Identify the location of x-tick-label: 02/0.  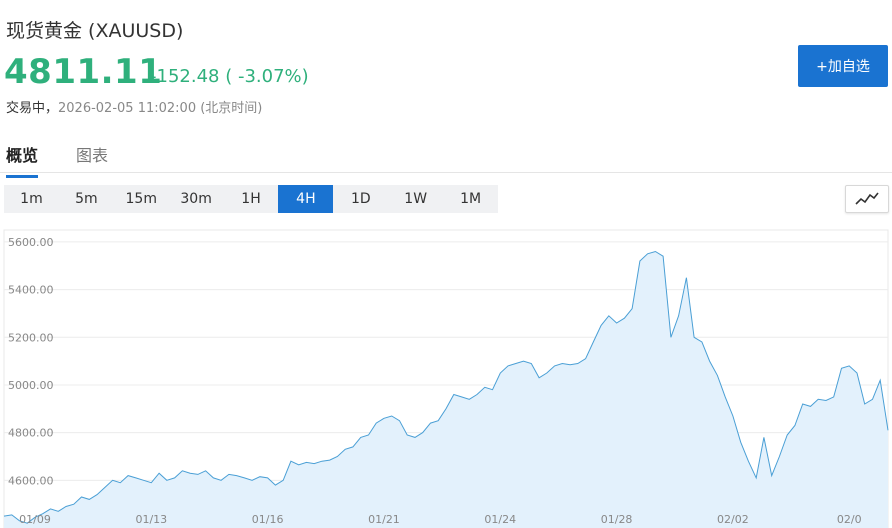
(849, 519).